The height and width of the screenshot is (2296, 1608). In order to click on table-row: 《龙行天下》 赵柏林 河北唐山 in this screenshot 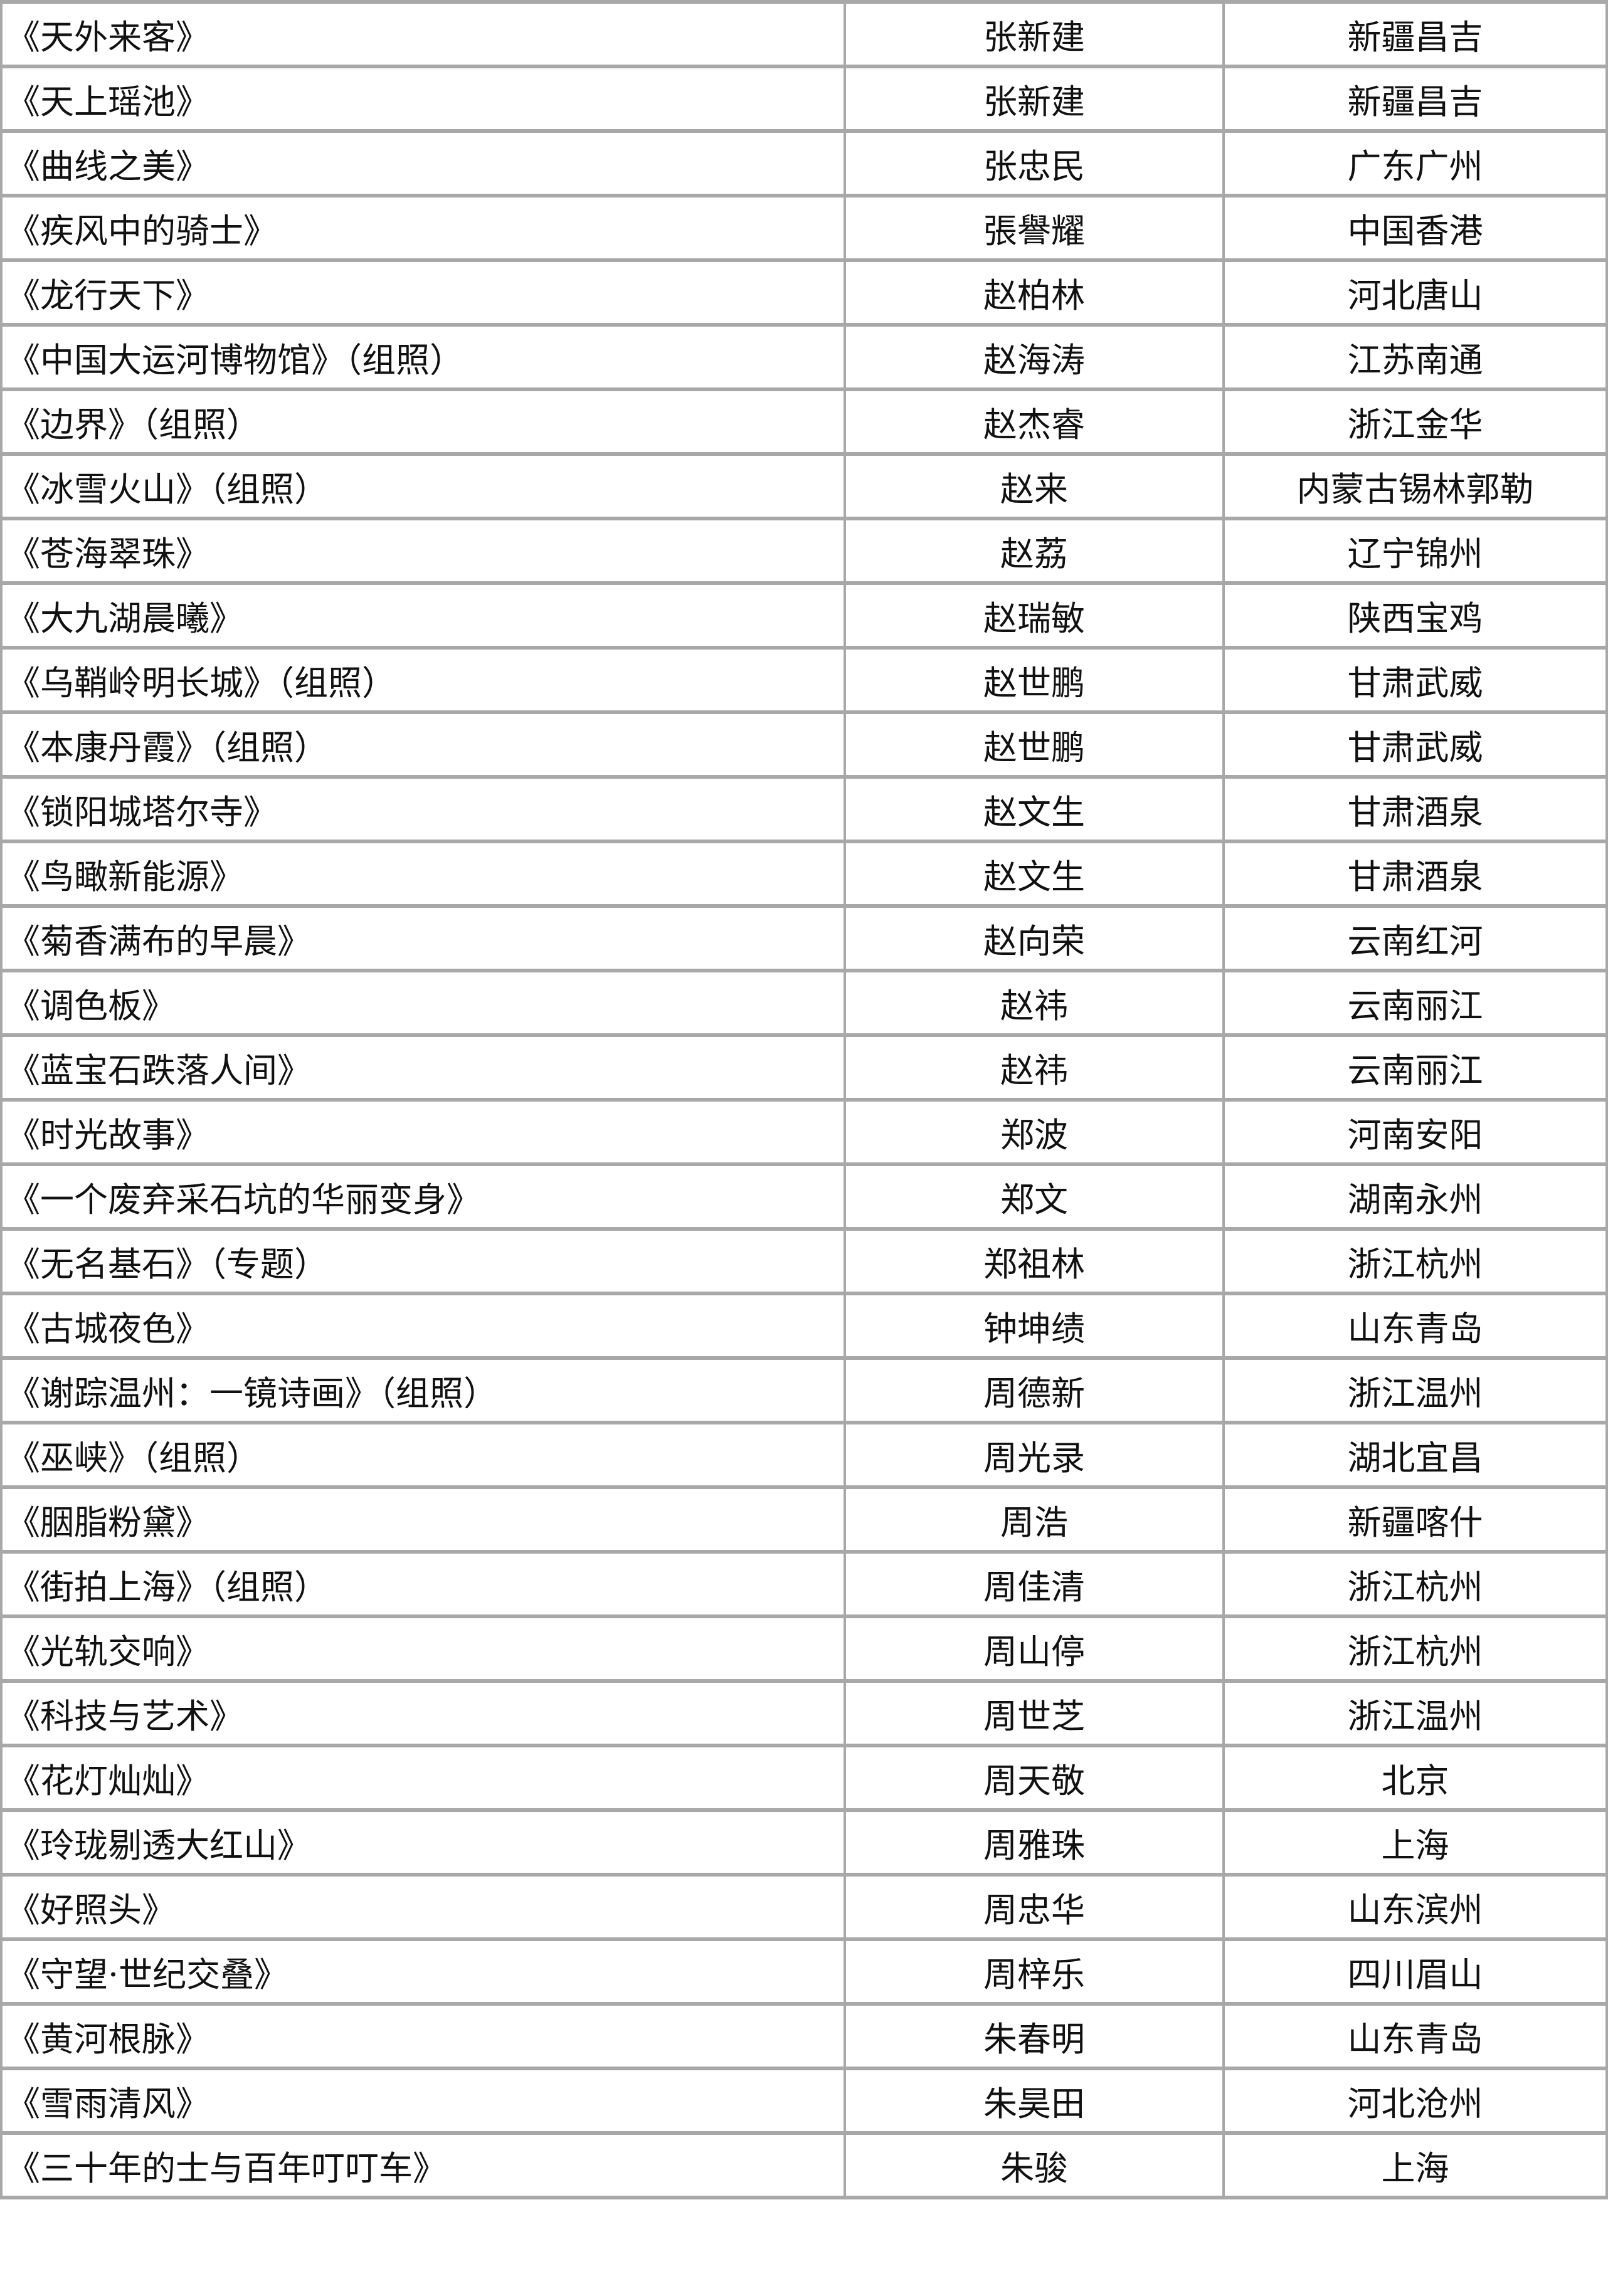, I will do `click(804, 292)`.